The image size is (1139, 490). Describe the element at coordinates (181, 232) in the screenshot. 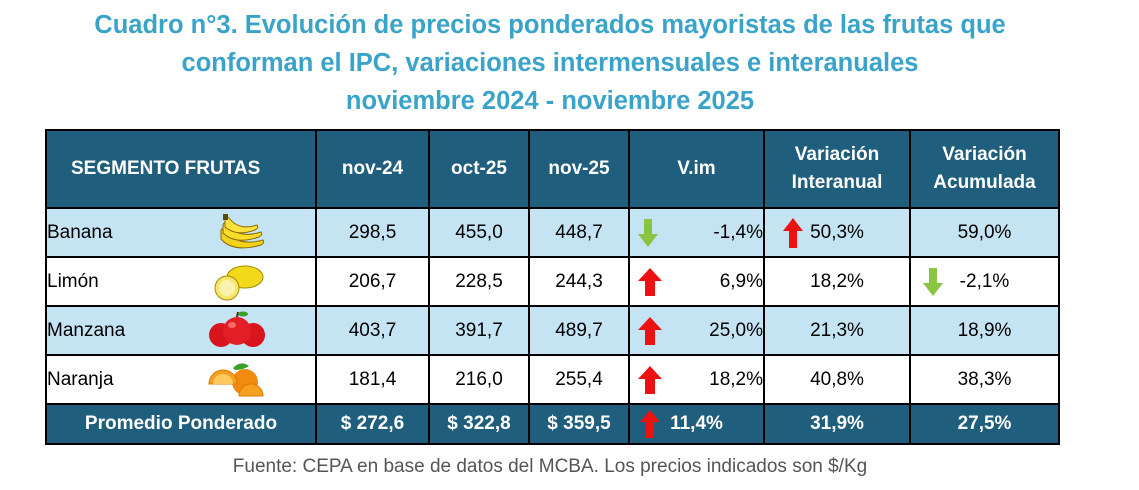

I see `fruit-cell: Banana` at that location.